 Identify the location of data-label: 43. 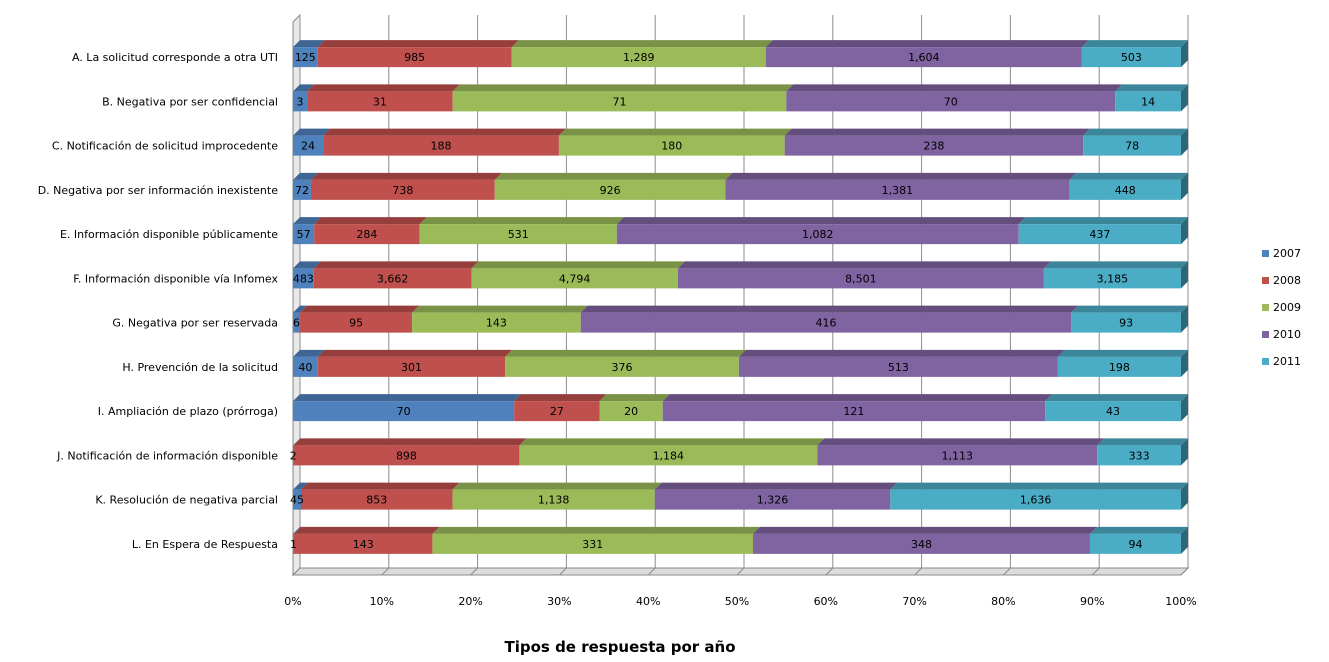
(1113, 411).